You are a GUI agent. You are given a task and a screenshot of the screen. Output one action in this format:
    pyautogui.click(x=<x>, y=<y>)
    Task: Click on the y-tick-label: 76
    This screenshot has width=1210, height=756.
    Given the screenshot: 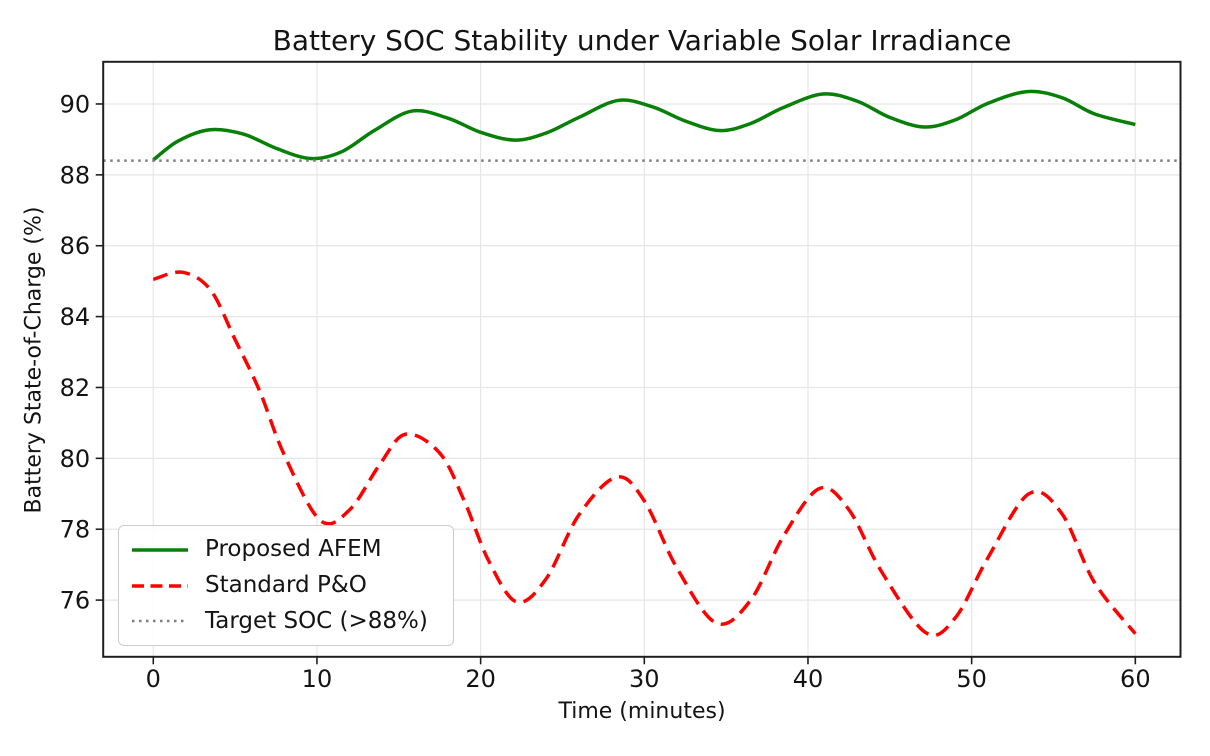 What is the action you would take?
    pyautogui.click(x=75, y=601)
    